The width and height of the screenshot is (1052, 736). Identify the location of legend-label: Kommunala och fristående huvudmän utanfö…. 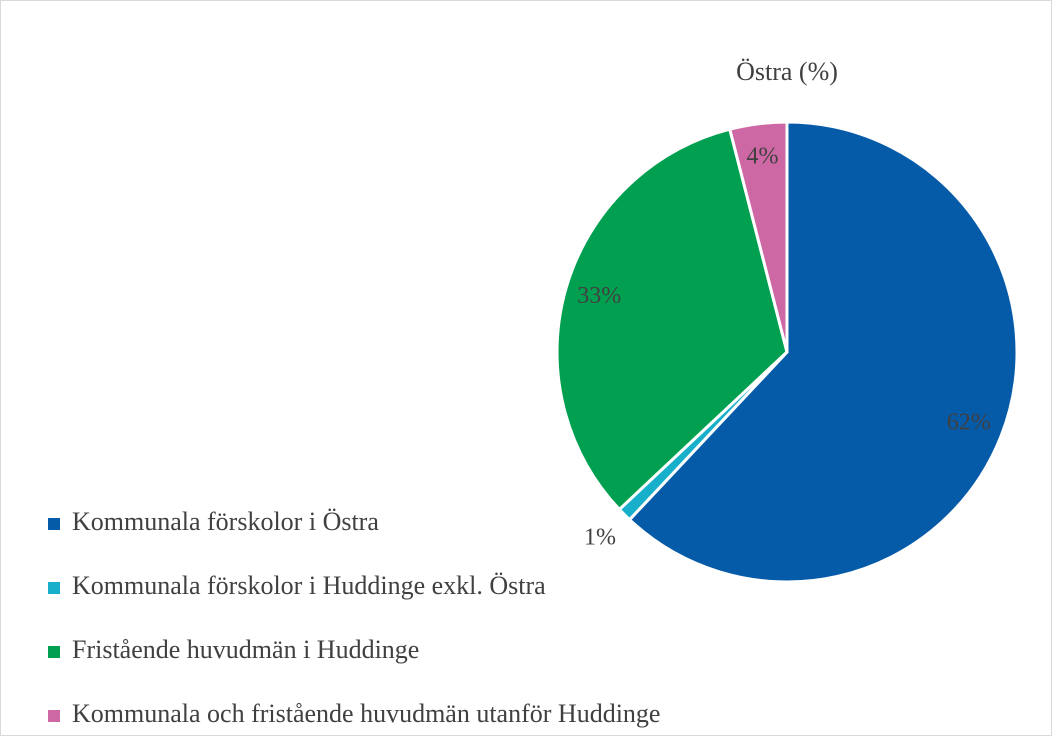
(366, 713).